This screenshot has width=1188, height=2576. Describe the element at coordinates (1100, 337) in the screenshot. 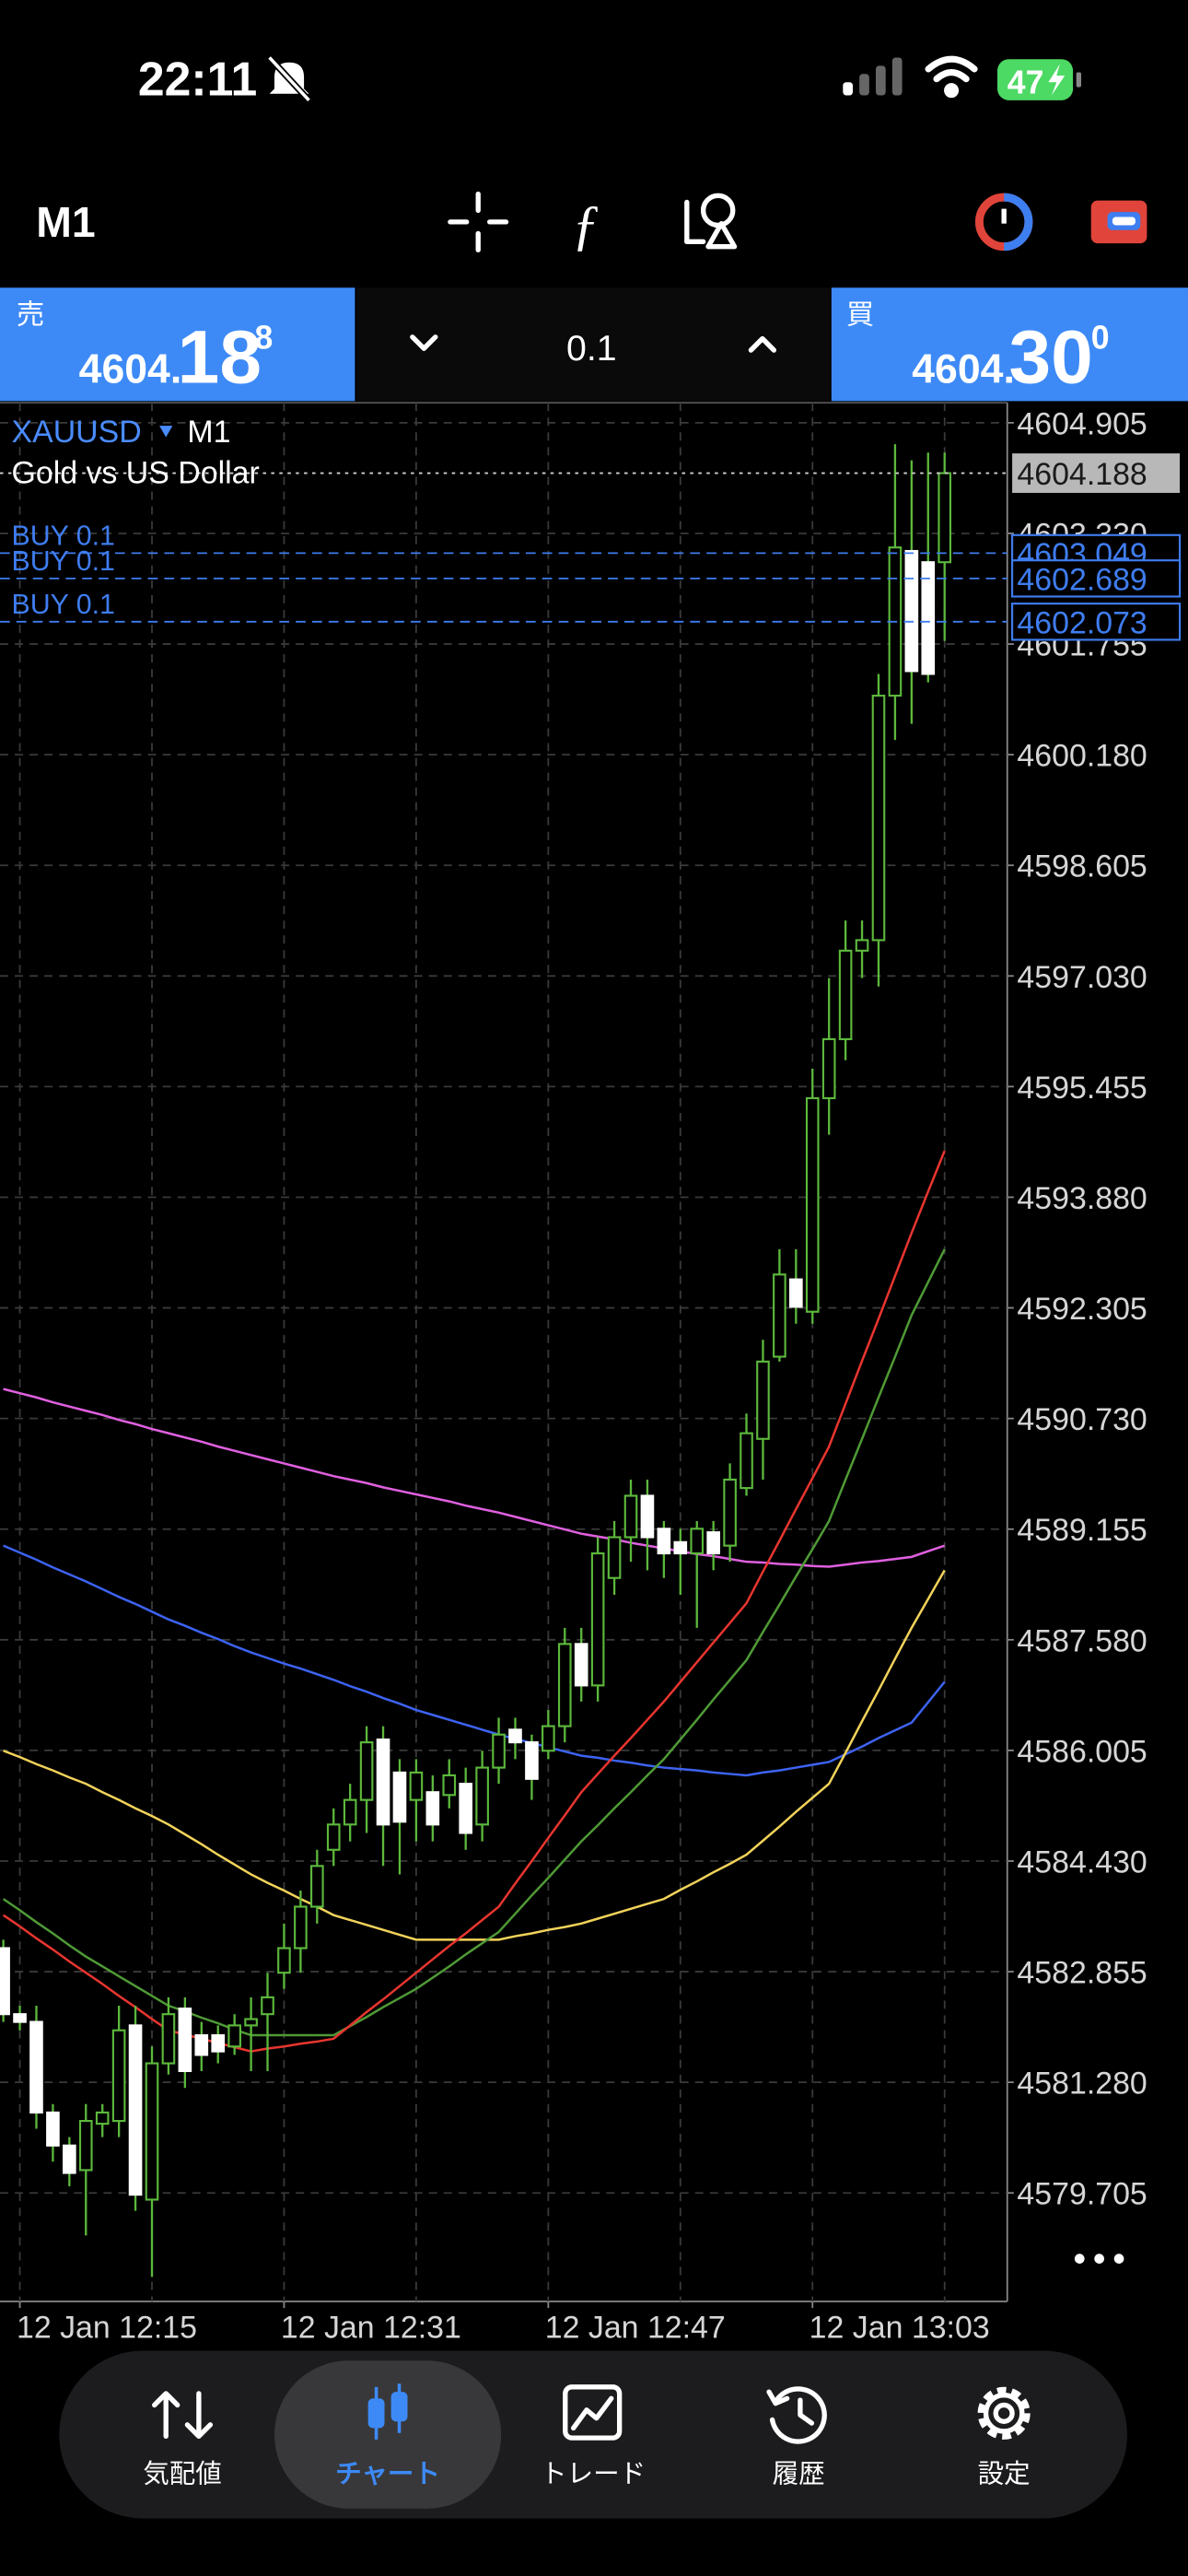

I see `ask-small: 0` at that location.